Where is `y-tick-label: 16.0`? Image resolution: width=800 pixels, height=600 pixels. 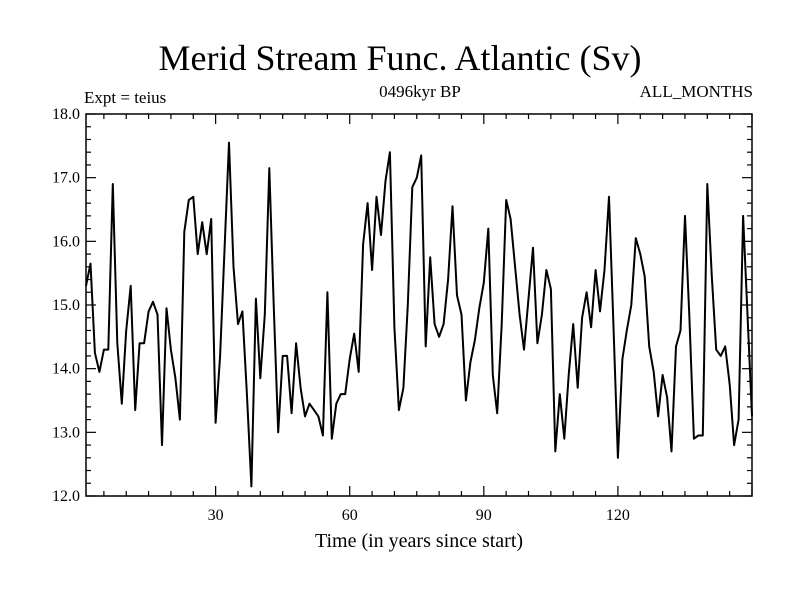
y-tick-label: 16.0 is located at coordinates (66, 241).